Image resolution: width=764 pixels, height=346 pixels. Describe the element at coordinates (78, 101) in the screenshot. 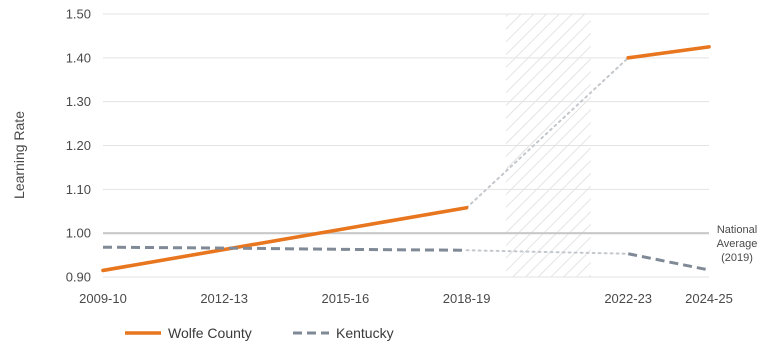

I see `y-tick-label: 1.30` at that location.